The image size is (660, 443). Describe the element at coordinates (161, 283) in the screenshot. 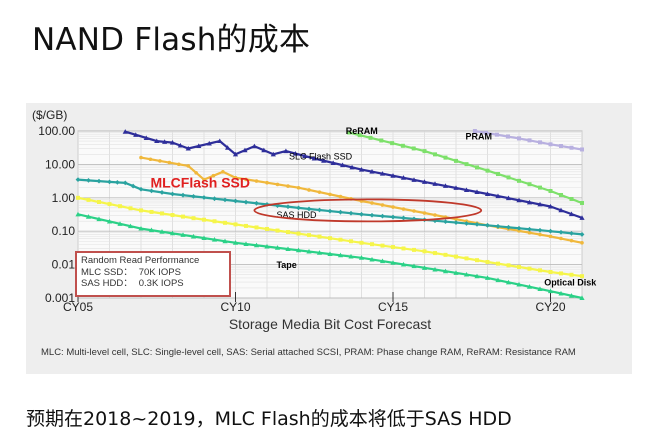

I see `performance-value: 0.3K IOPS` at that location.